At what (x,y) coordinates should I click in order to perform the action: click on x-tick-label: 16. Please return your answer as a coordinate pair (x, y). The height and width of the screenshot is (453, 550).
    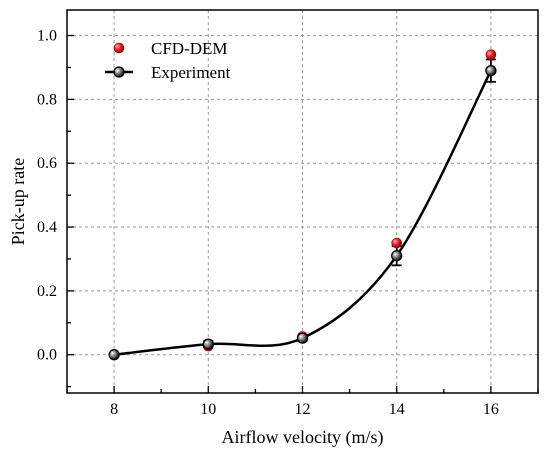
    Looking at the image, I should click on (491, 409).